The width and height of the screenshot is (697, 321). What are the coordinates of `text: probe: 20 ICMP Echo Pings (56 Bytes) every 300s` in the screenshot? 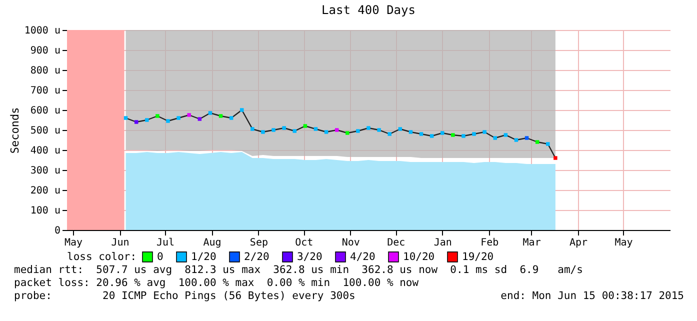 It's located at (185, 296).